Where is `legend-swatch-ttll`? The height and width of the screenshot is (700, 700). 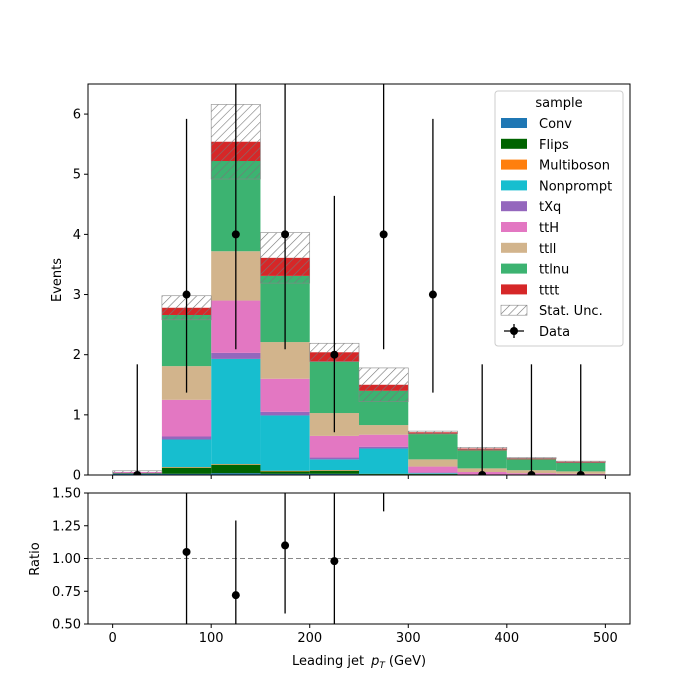
legend-swatch-ttll is located at coordinates (514, 247).